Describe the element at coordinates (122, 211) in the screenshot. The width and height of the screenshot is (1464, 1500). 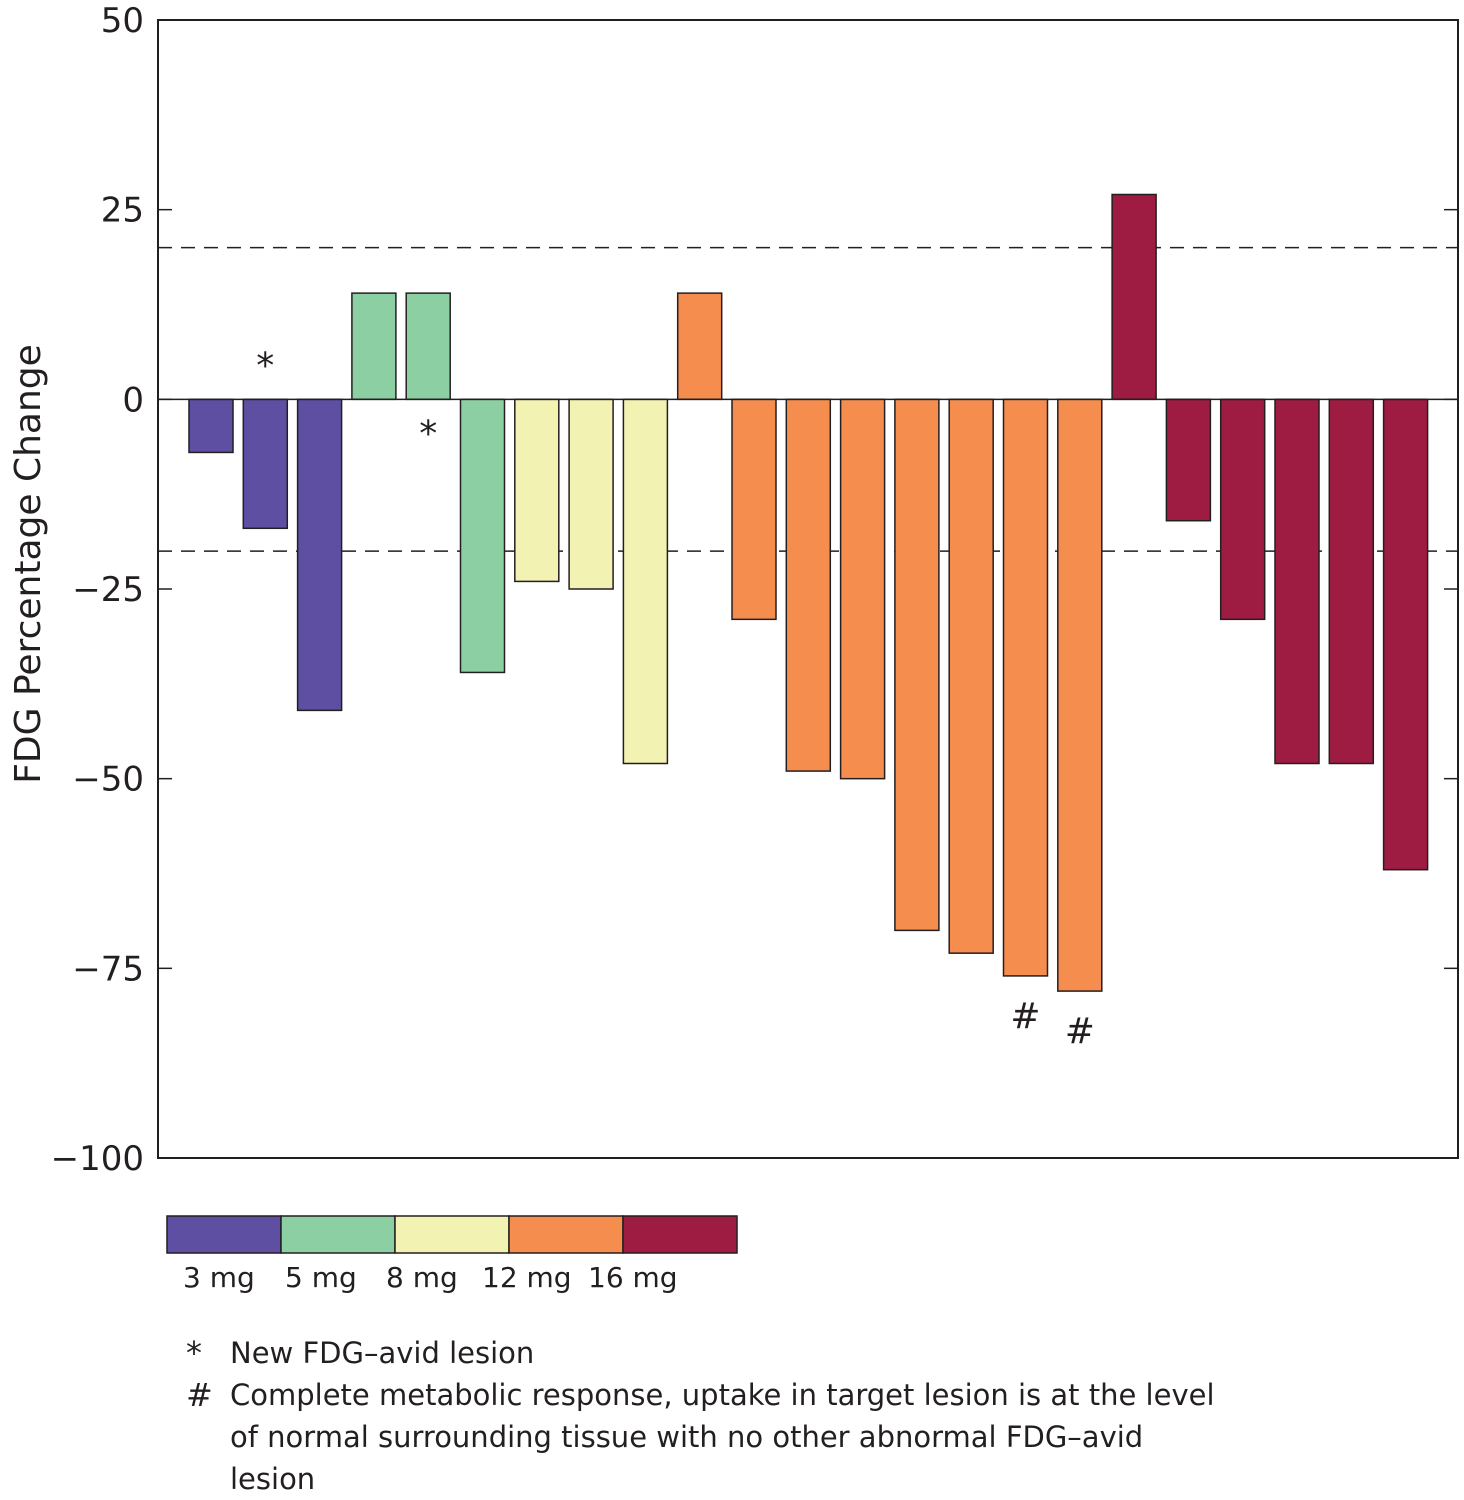
I see `y-tick-label: 25` at that location.